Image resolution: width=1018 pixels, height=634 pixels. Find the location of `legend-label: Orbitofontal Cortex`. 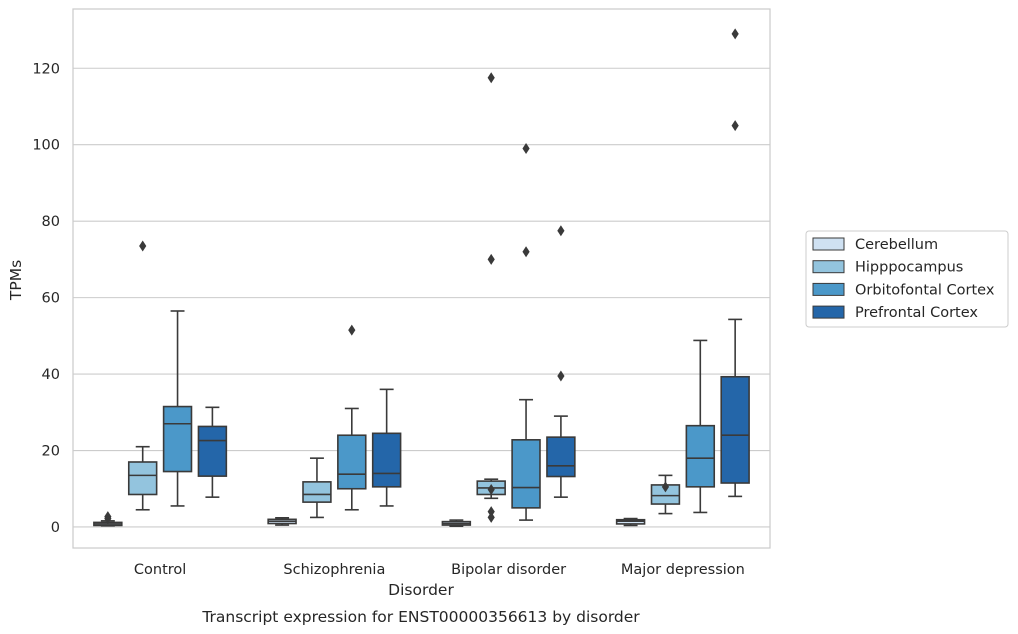

legend-label: Orbitofontal Cortex is located at coordinates (925, 290).